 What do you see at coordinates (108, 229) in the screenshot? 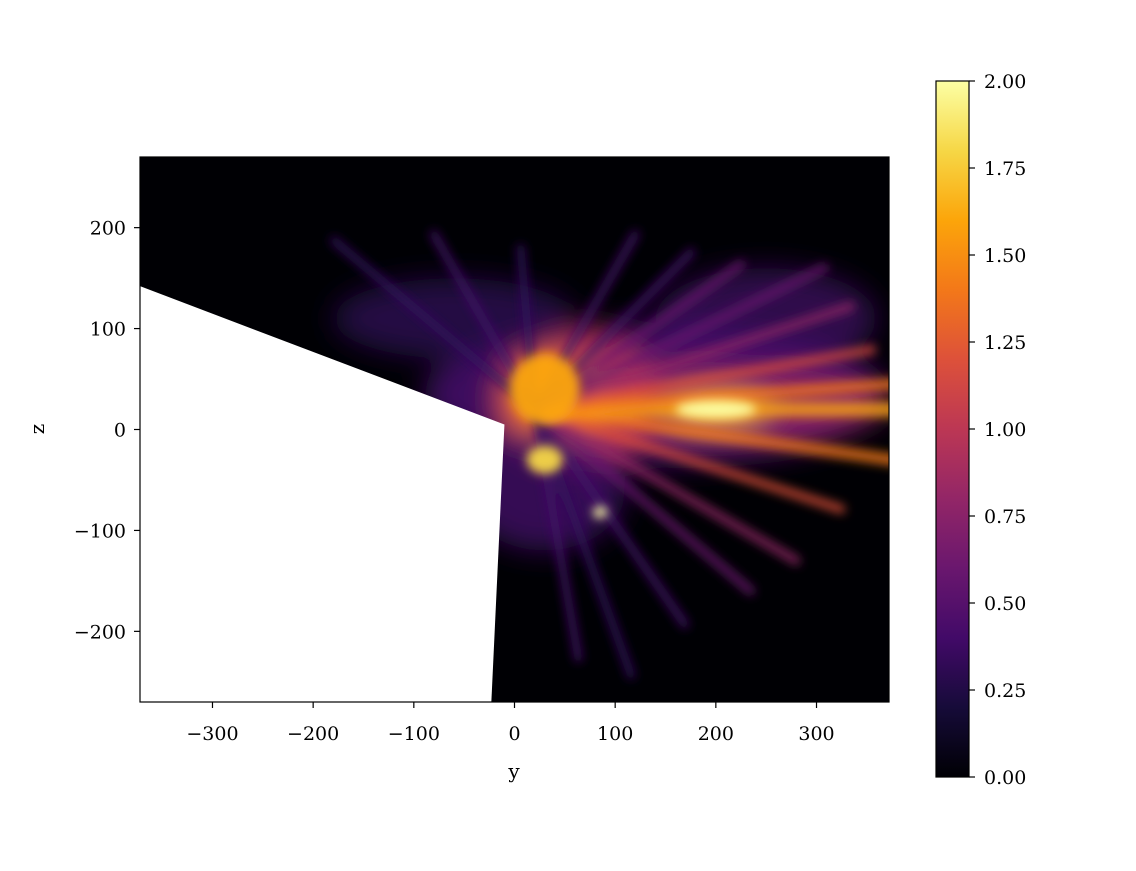
I see `y-tick-label: 200` at bounding box center [108, 229].